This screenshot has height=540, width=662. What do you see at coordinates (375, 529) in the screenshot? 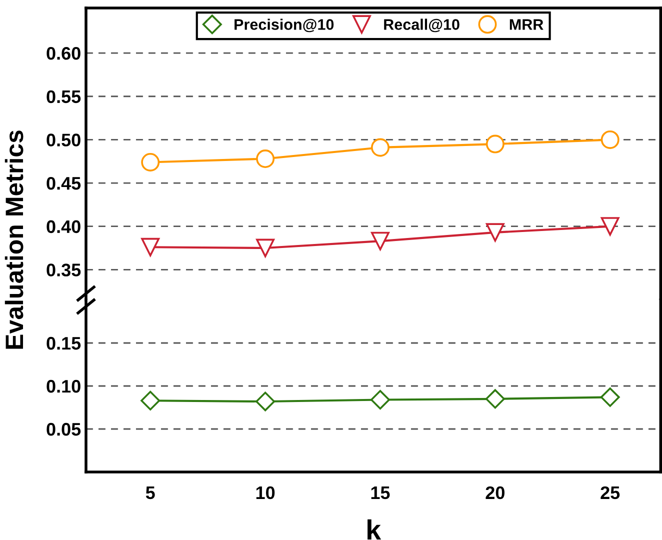
I see `x-axis-title: k` at bounding box center [375, 529].